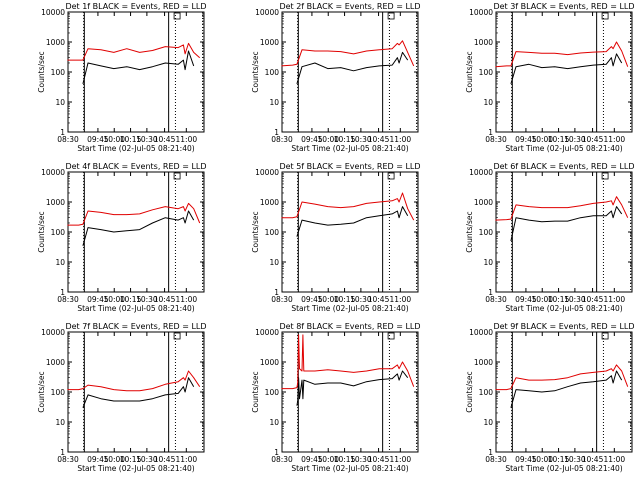 This screenshot has width=640, height=480. Describe the element at coordinates (135, 166) in the screenshot. I see `chart-title: Det 4f BLACK = Events, RED = LLD` at that location.